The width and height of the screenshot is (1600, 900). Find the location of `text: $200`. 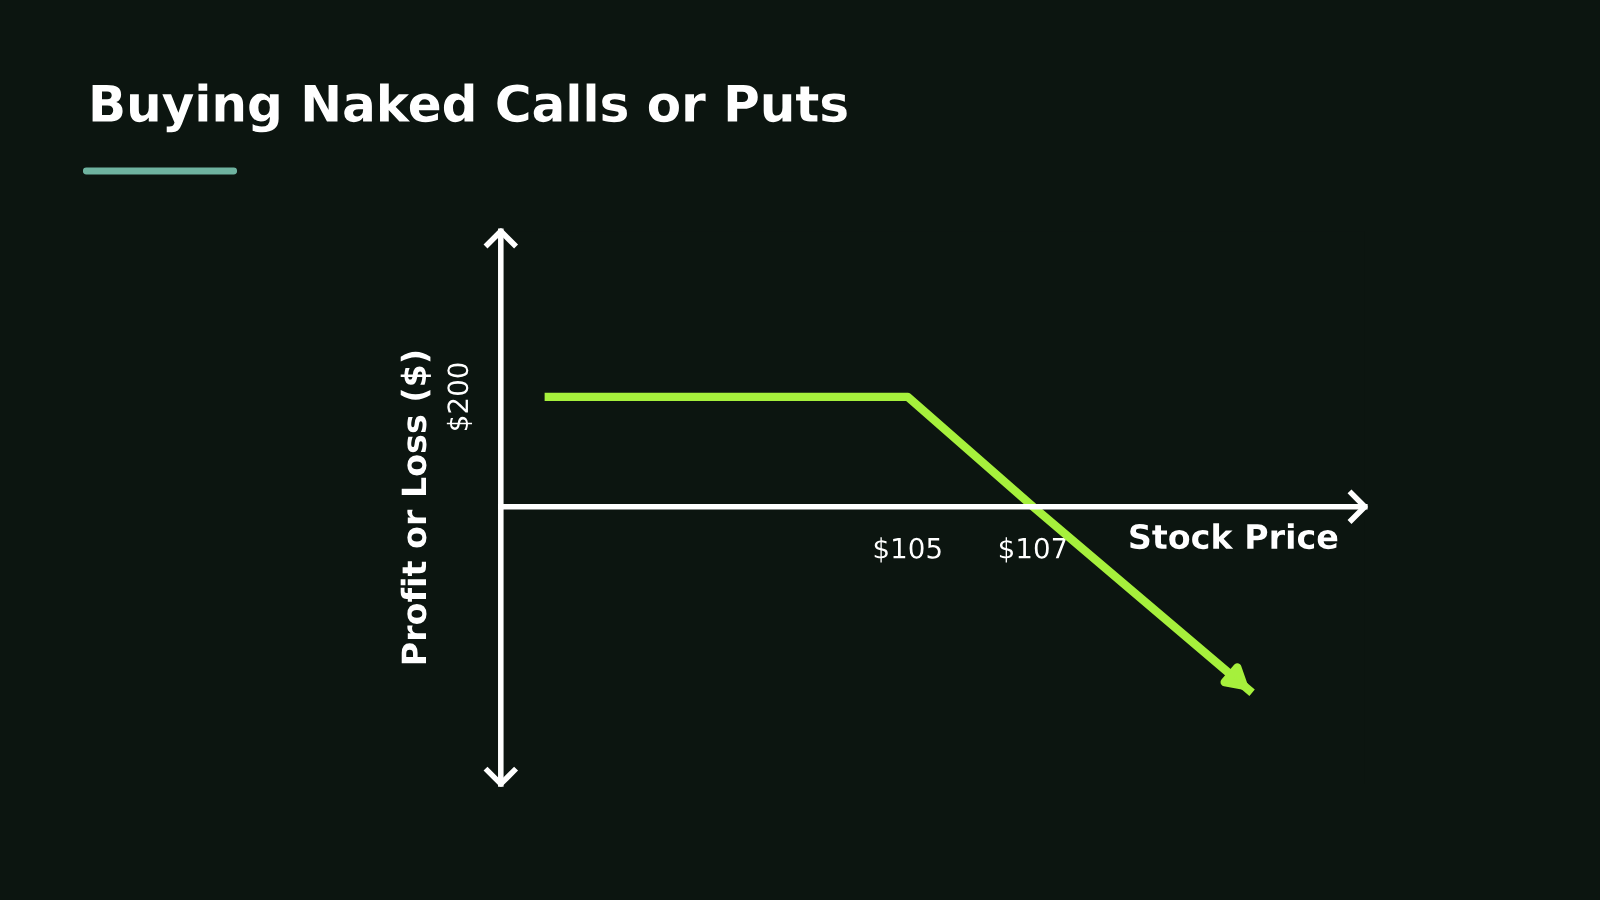

text: $200 is located at coordinates (459, 396).